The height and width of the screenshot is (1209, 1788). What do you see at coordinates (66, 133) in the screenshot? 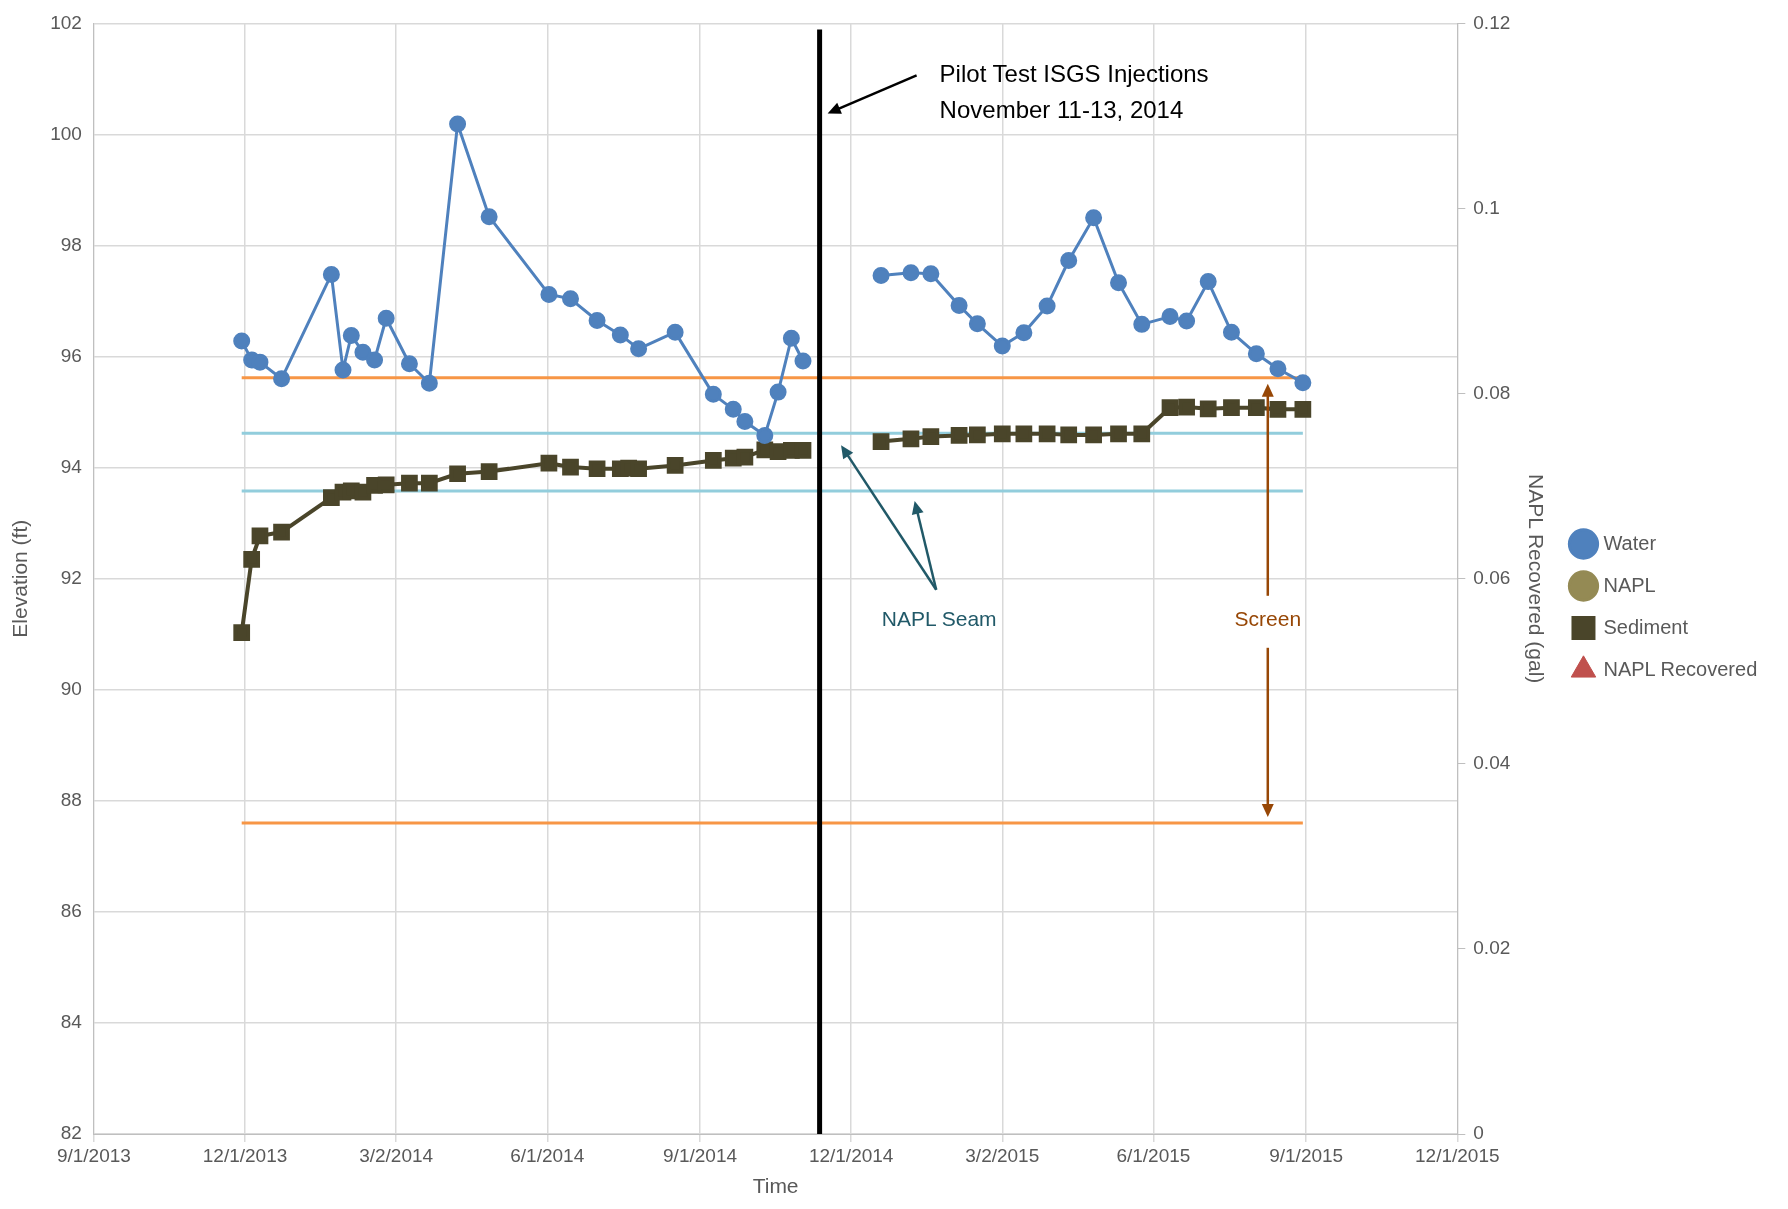
I see `y-tick-label: 100` at bounding box center [66, 133].